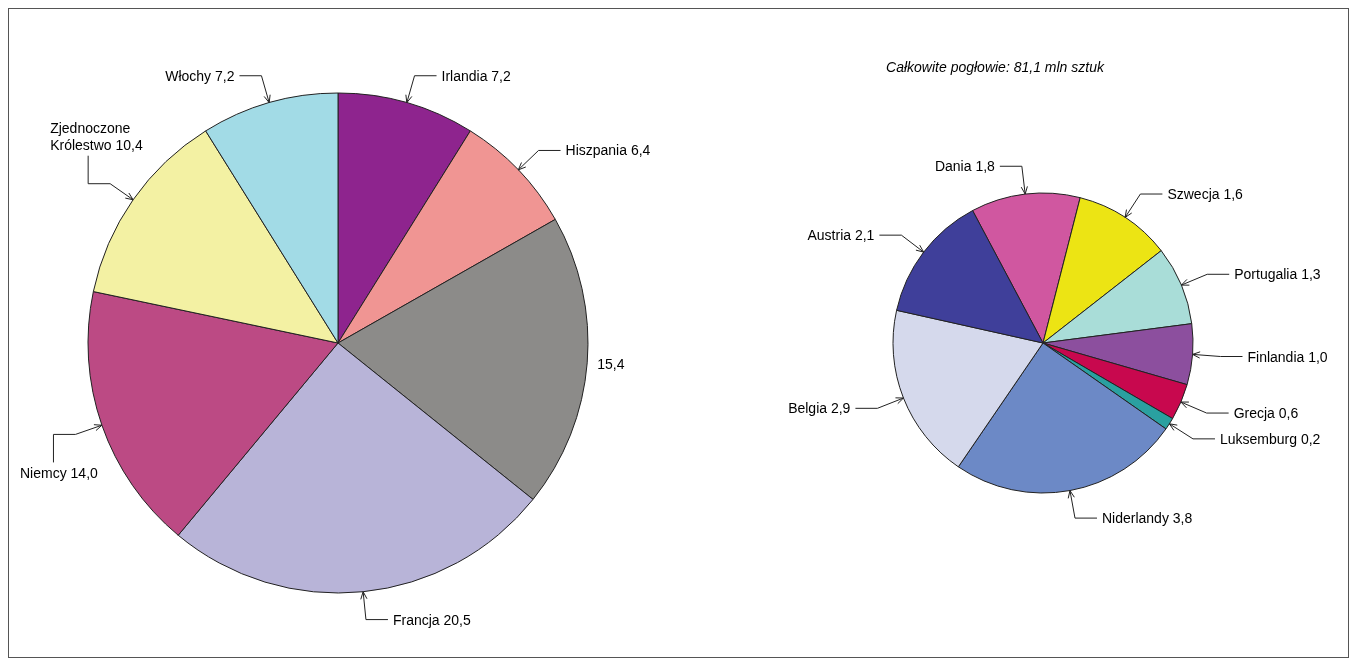 This screenshot has height=670, width=1357. Describe the element at coordinates (476, 75) in the screenshot. I see `slice-label: Irlandia 7,2` at that location.